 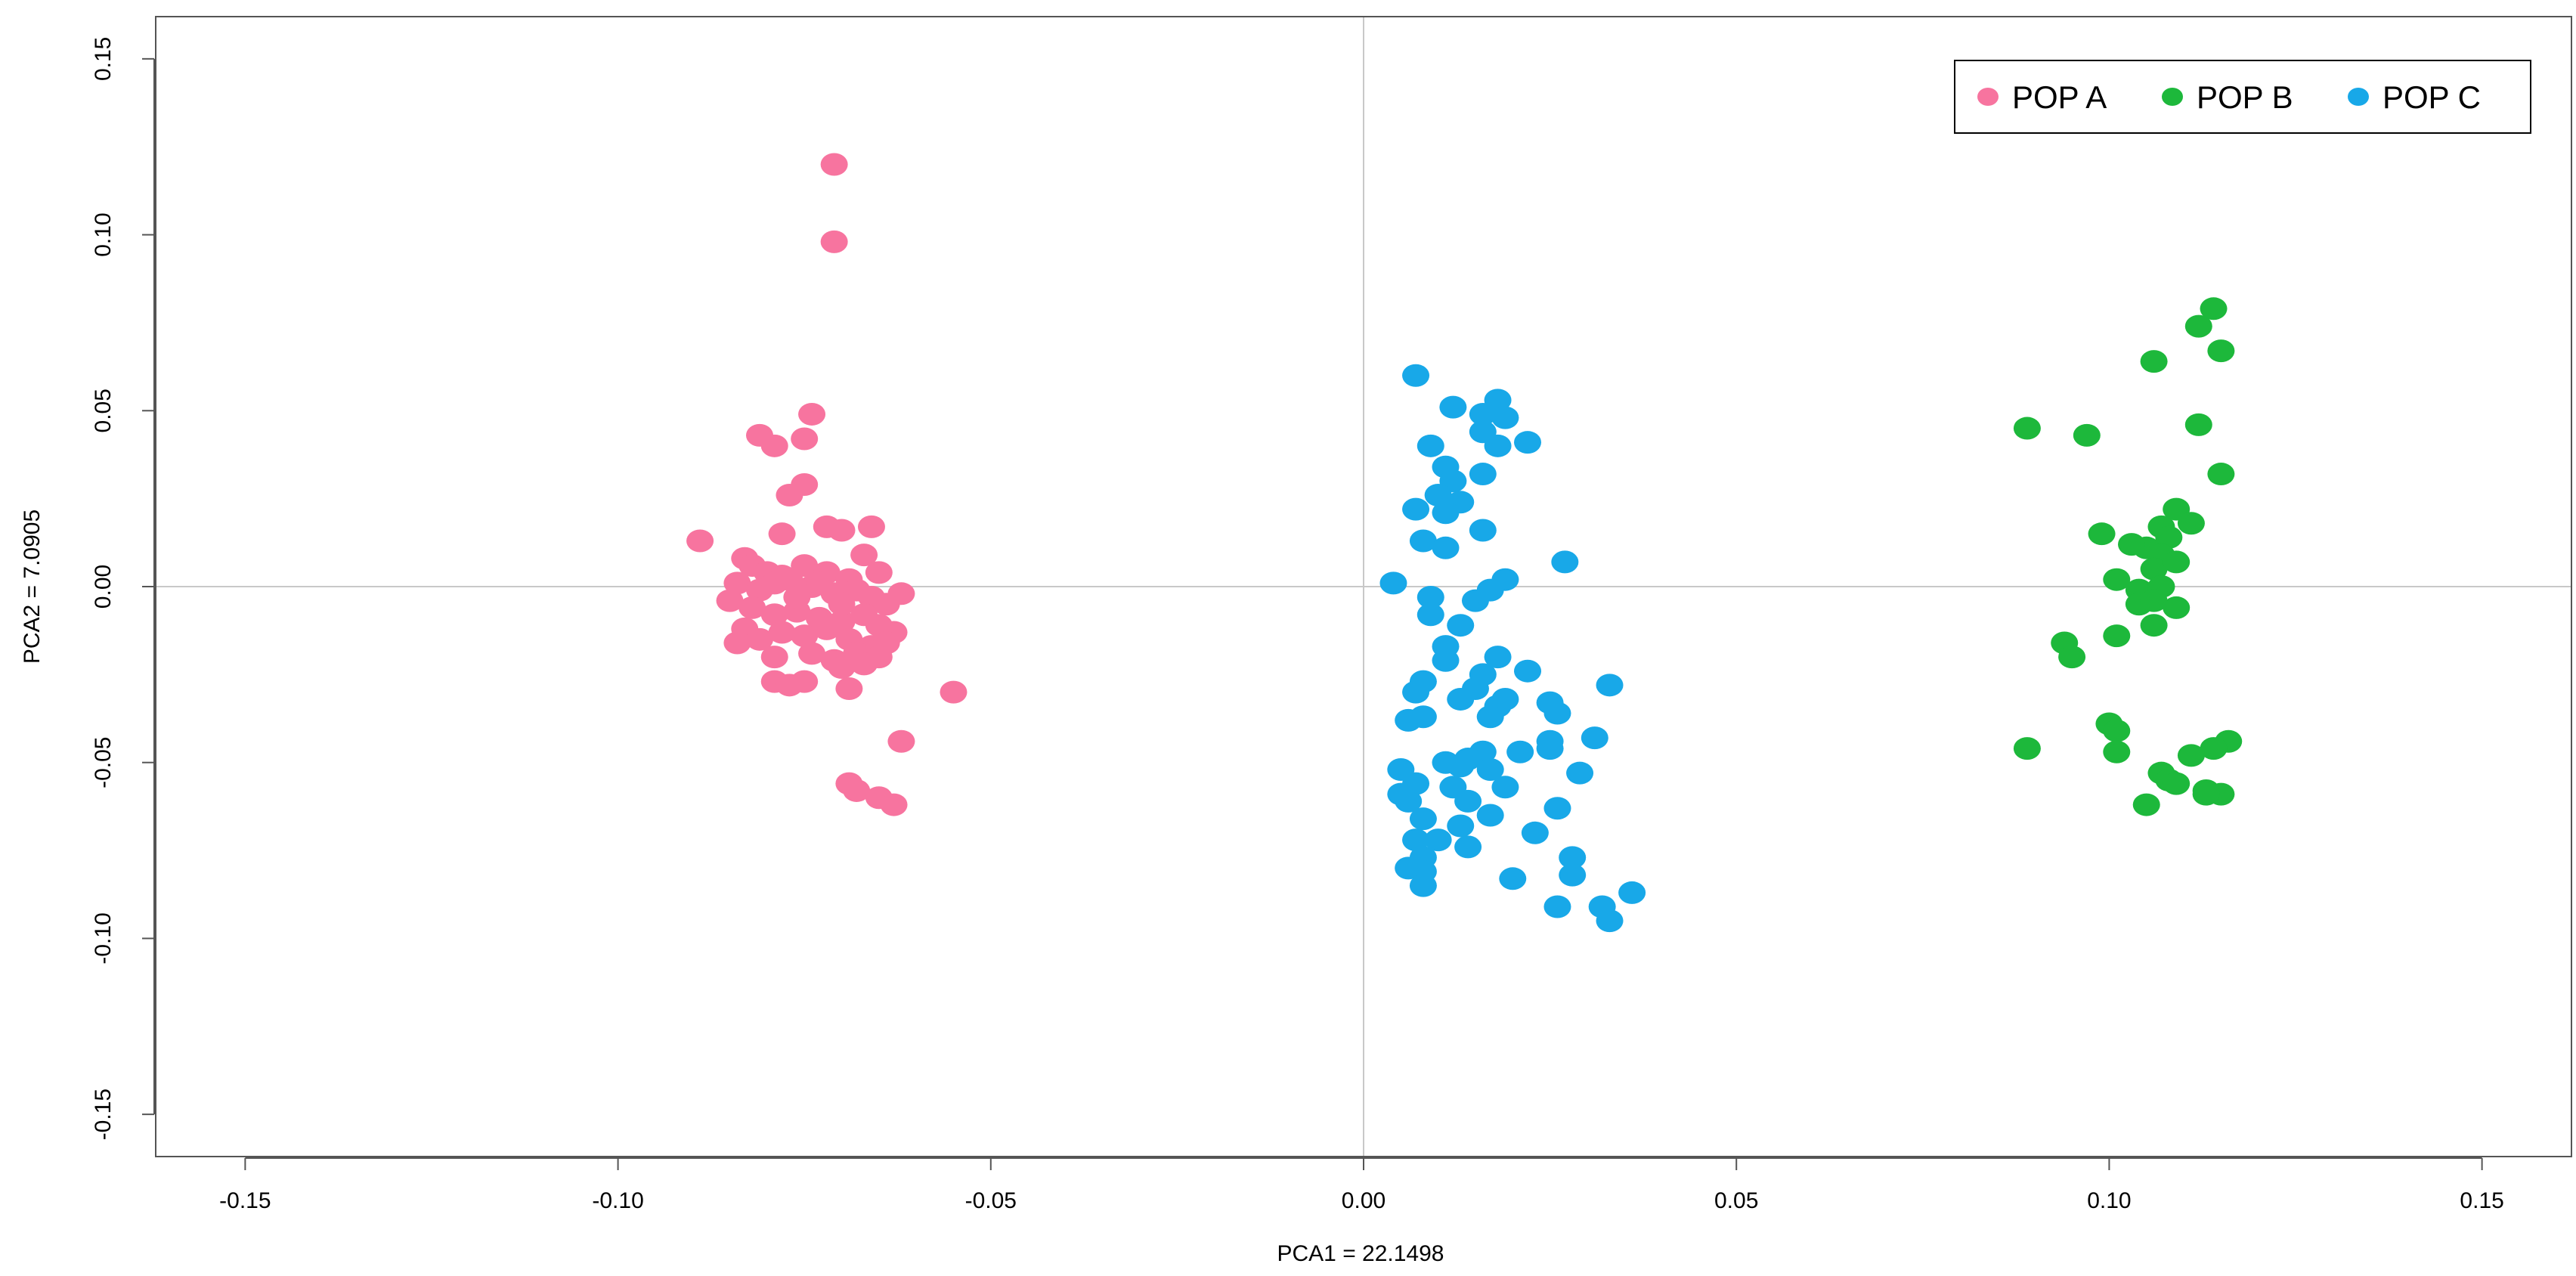 What do you see at coordinates (103, 234) in the screenshot?
I see `y-tick-label: 0.10` at bounding box center [103, 234].